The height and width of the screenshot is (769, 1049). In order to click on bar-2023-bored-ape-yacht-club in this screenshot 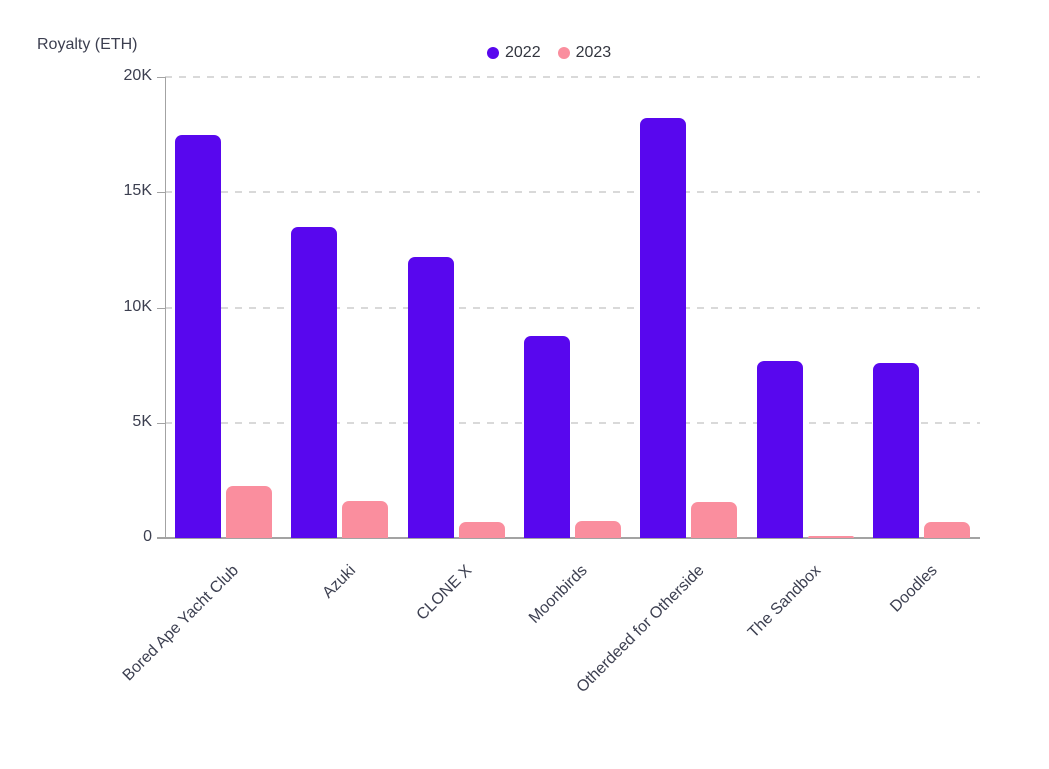, I will do `click(249, 512)`.